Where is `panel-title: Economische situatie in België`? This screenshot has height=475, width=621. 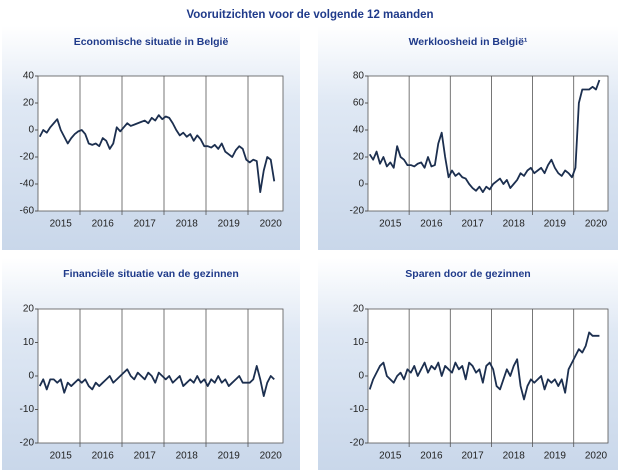
panel-title: Economische situatie in België is located at coordinates (151, 42).